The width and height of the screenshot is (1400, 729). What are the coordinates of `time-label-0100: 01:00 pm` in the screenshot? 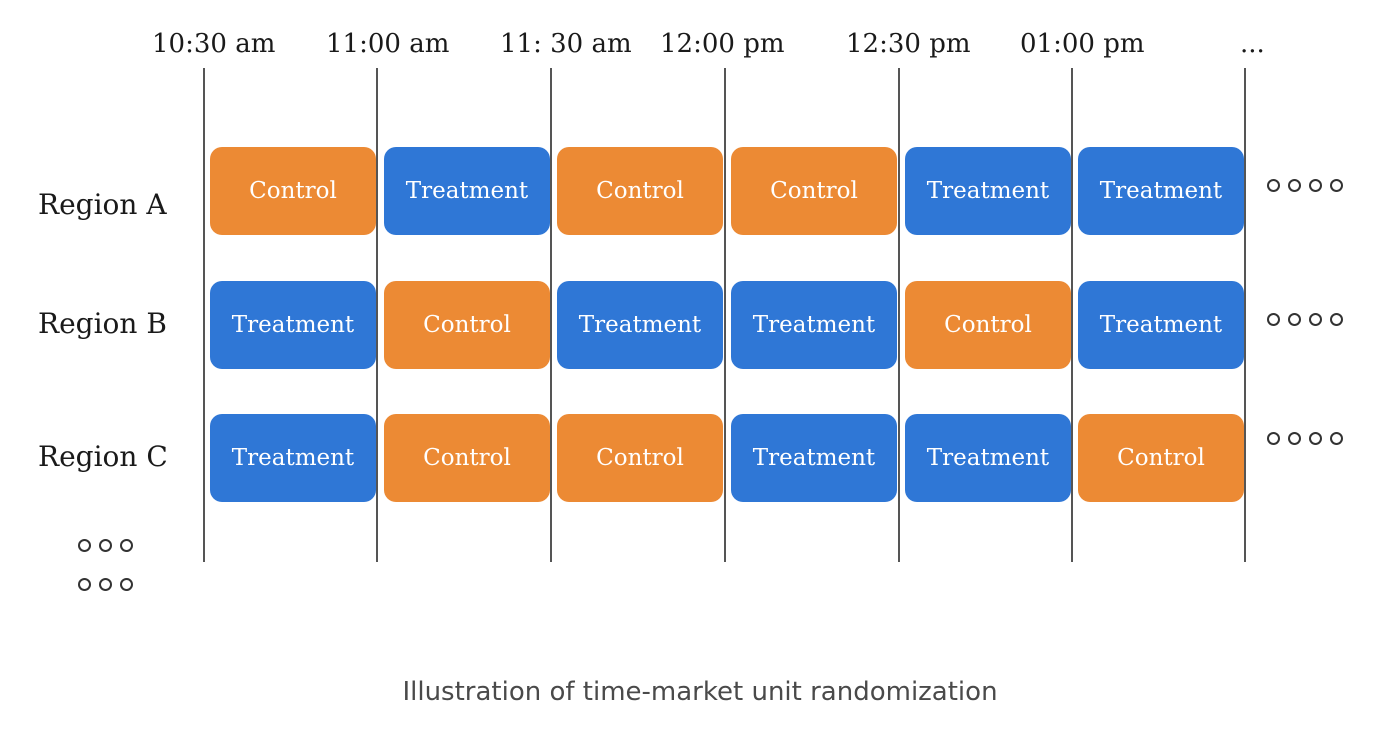 It's located at (1082, 44).